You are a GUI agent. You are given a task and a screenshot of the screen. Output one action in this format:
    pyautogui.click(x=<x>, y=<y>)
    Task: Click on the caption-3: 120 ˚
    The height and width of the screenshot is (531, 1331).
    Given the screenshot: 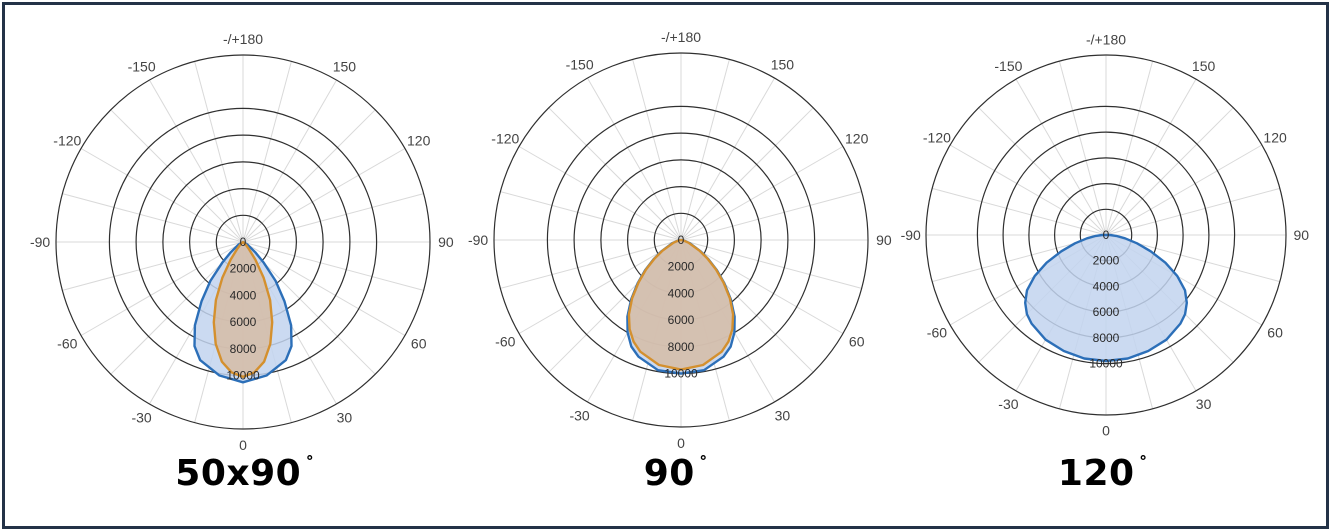 What is the action you would take?
    pyautogui.click(x=1094, y=473)
    